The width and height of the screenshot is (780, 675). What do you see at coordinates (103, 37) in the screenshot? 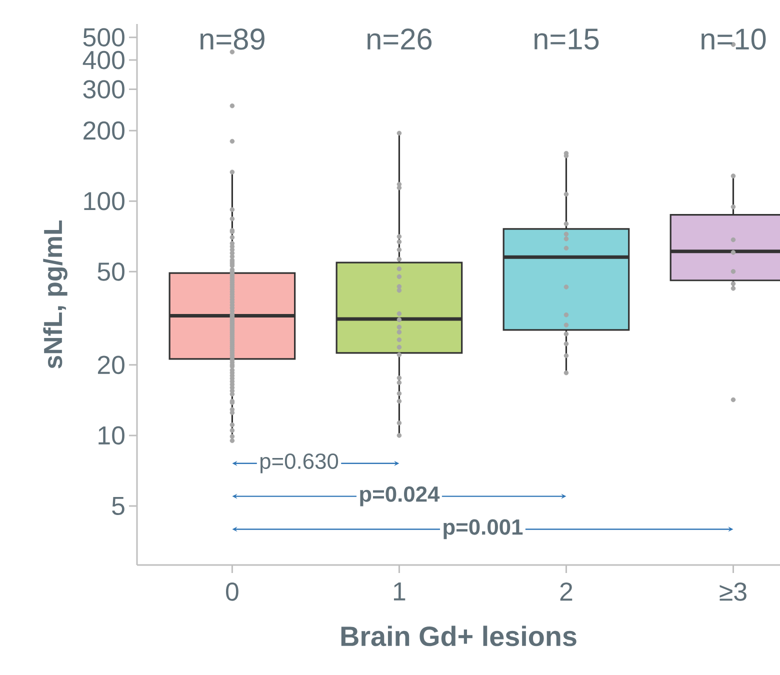
I see `y-tick-label: 500` at bounding box center [103, 37].